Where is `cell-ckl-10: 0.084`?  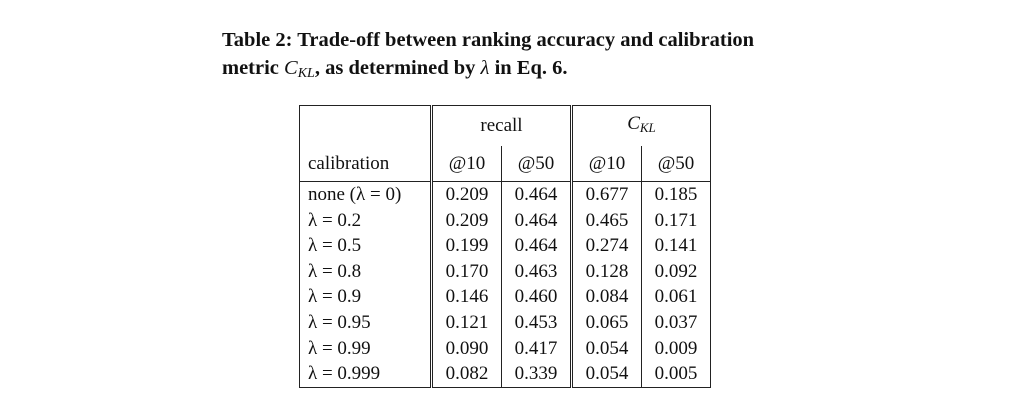
cell-ckl-10: 0.084 is located at coordinates (606, 297).